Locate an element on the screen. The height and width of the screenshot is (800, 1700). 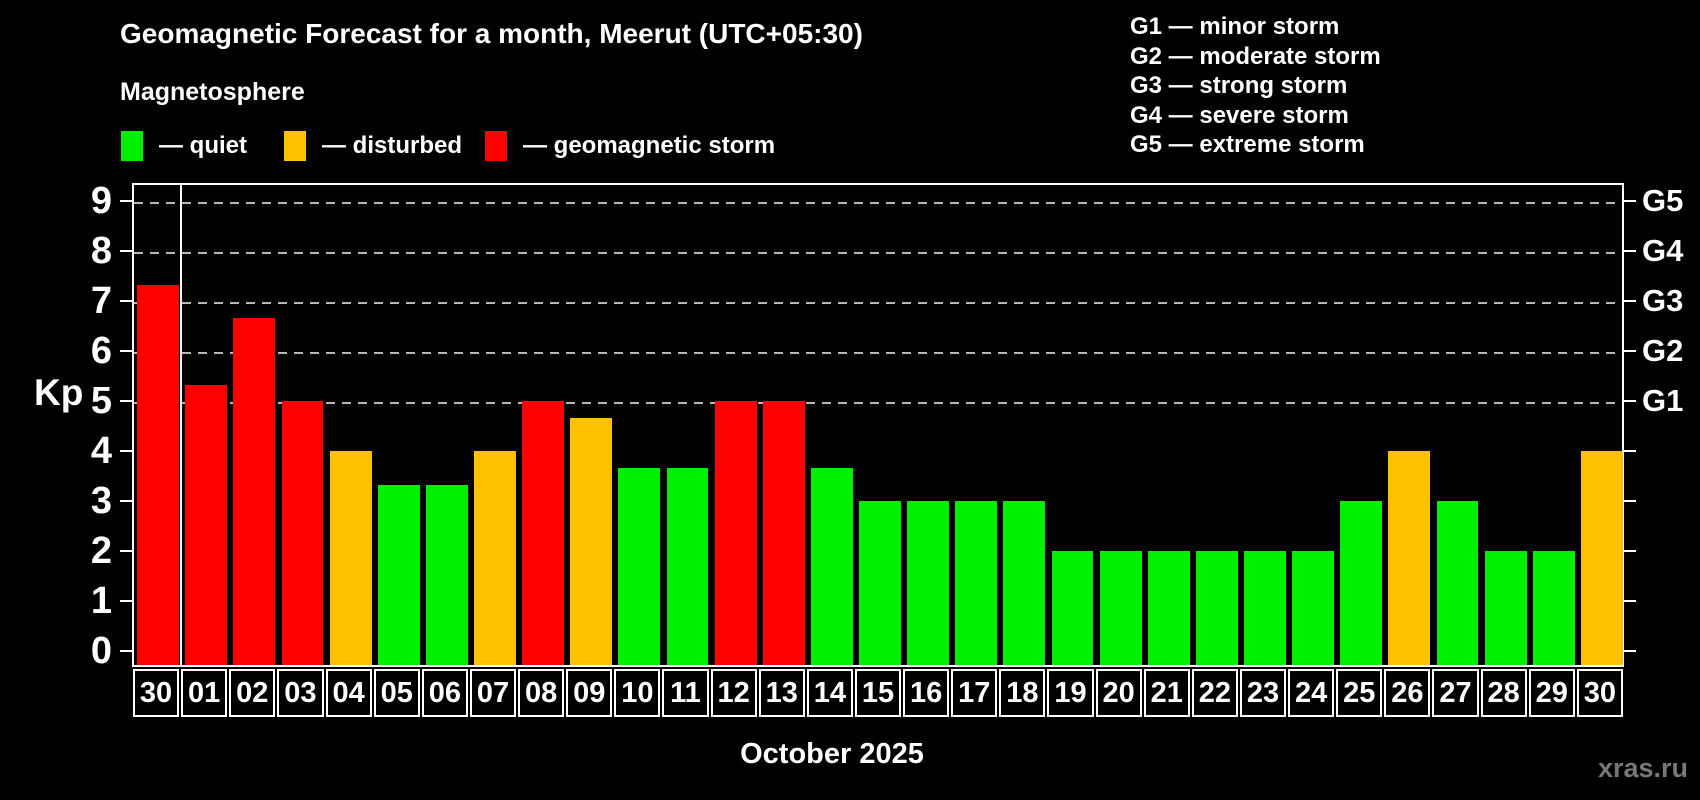
day-label-21-21: 21 is located at coordinates (1166, 693).